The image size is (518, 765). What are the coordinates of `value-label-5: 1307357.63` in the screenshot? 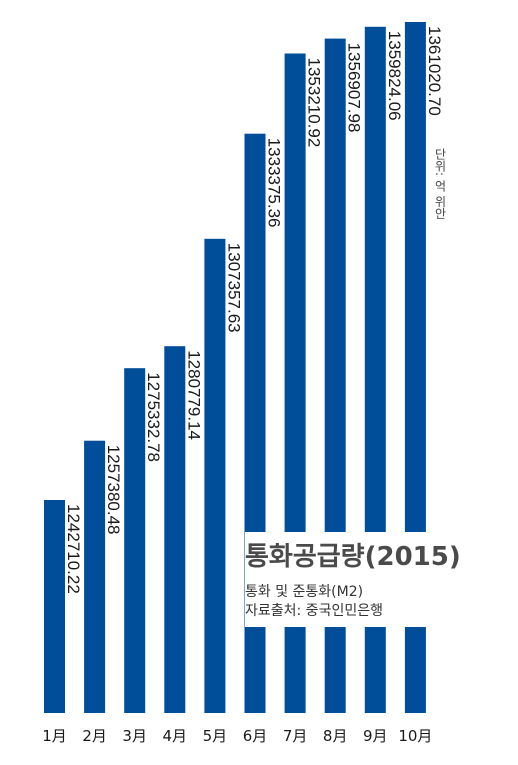 It's located at (233, 288).